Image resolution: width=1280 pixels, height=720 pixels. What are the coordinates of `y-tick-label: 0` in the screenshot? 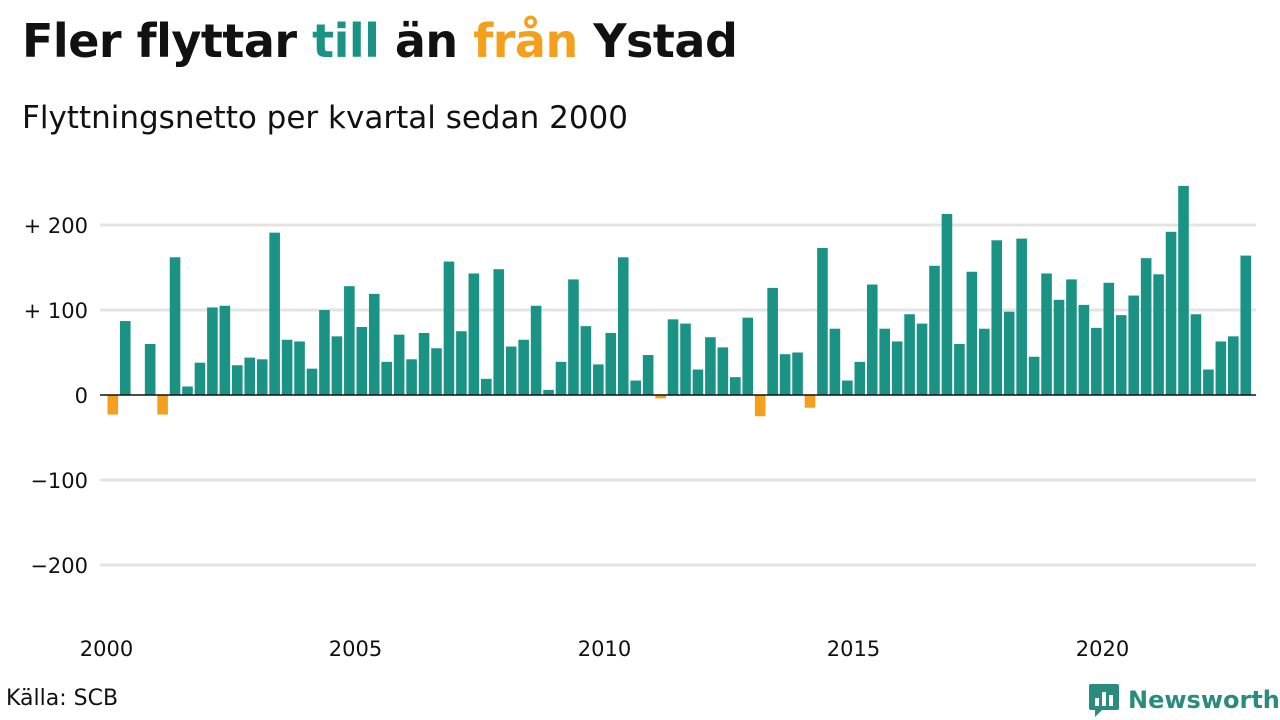 It's located at (81, 396).